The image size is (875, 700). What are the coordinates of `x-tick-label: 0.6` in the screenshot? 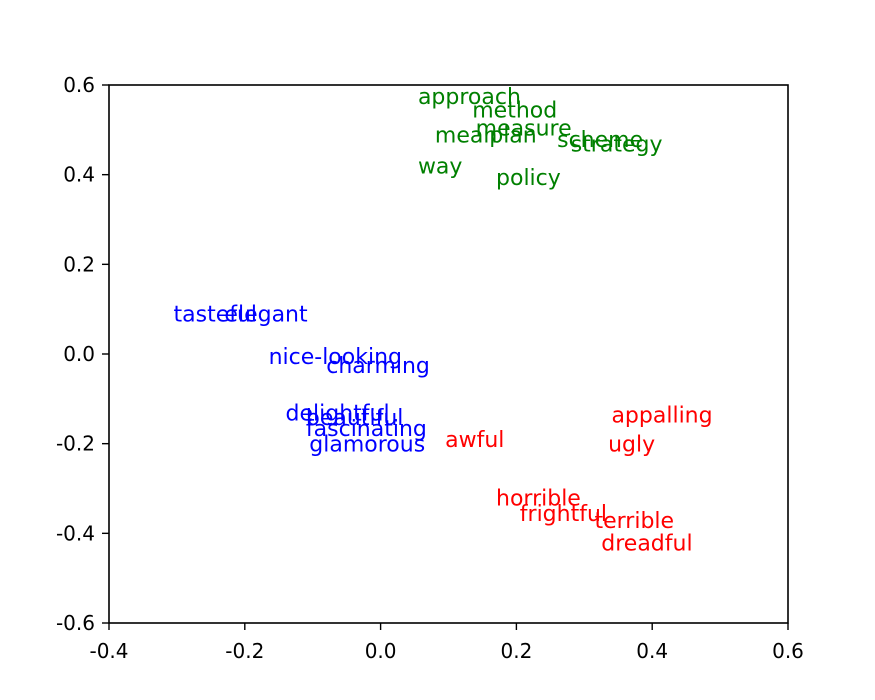 It's located at (788, 651).